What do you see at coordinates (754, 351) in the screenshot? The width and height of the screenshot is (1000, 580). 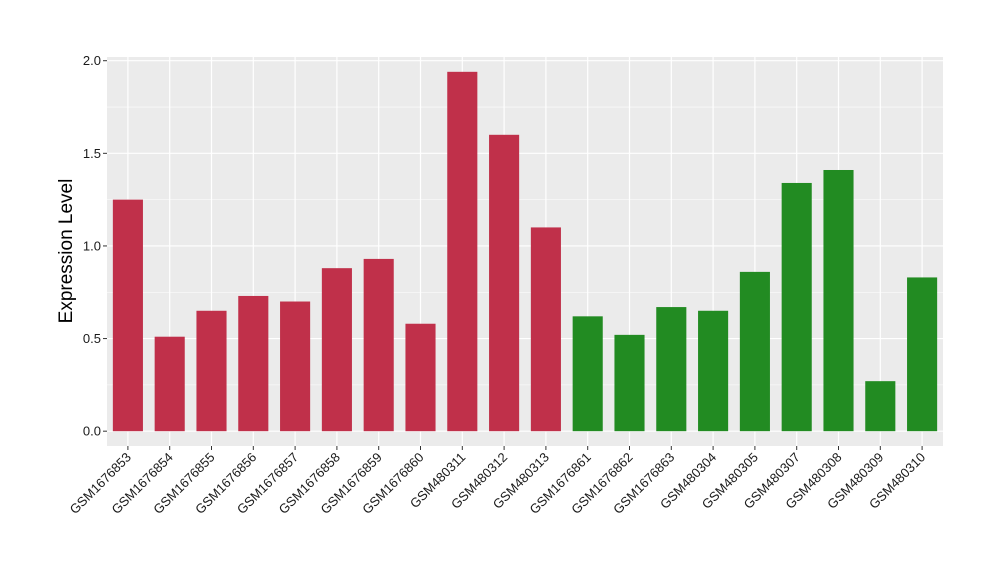 I see `bar-GSM480305` at bounding box center [754, 351].